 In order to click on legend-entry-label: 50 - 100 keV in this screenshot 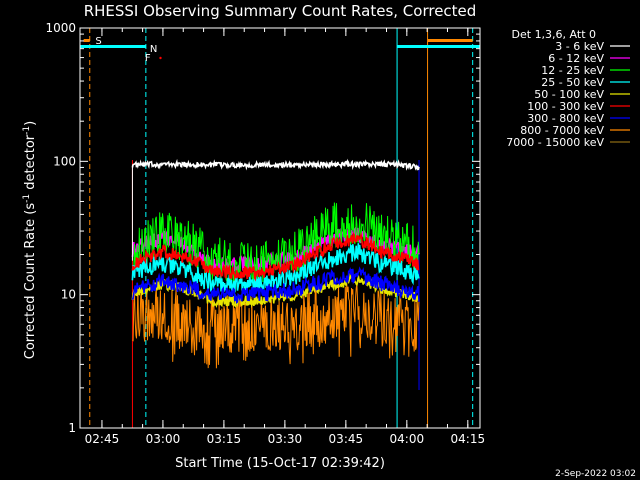, I will do `click(569, 94)`.